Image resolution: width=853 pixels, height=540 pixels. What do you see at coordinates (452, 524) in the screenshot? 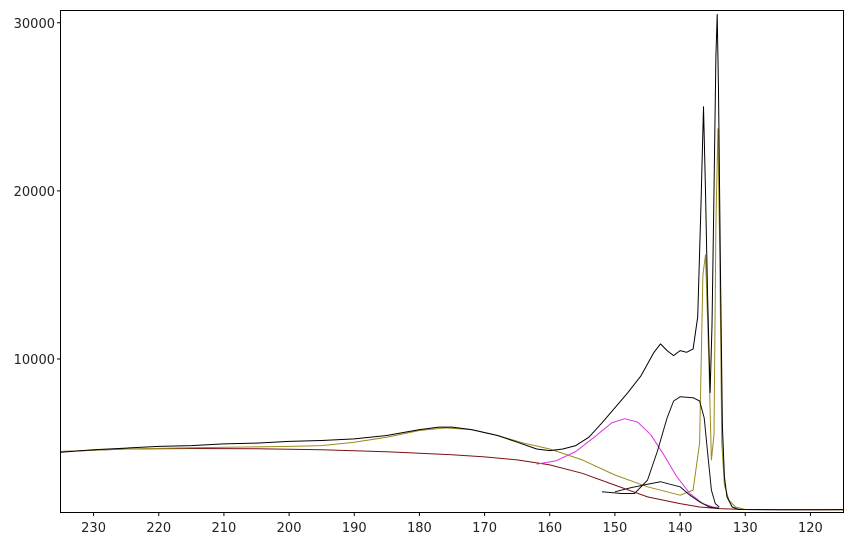
I see `x-axis: 230 220 210 200 190 180 170 160 150 140 130 120` at bounding box center [452, 524].